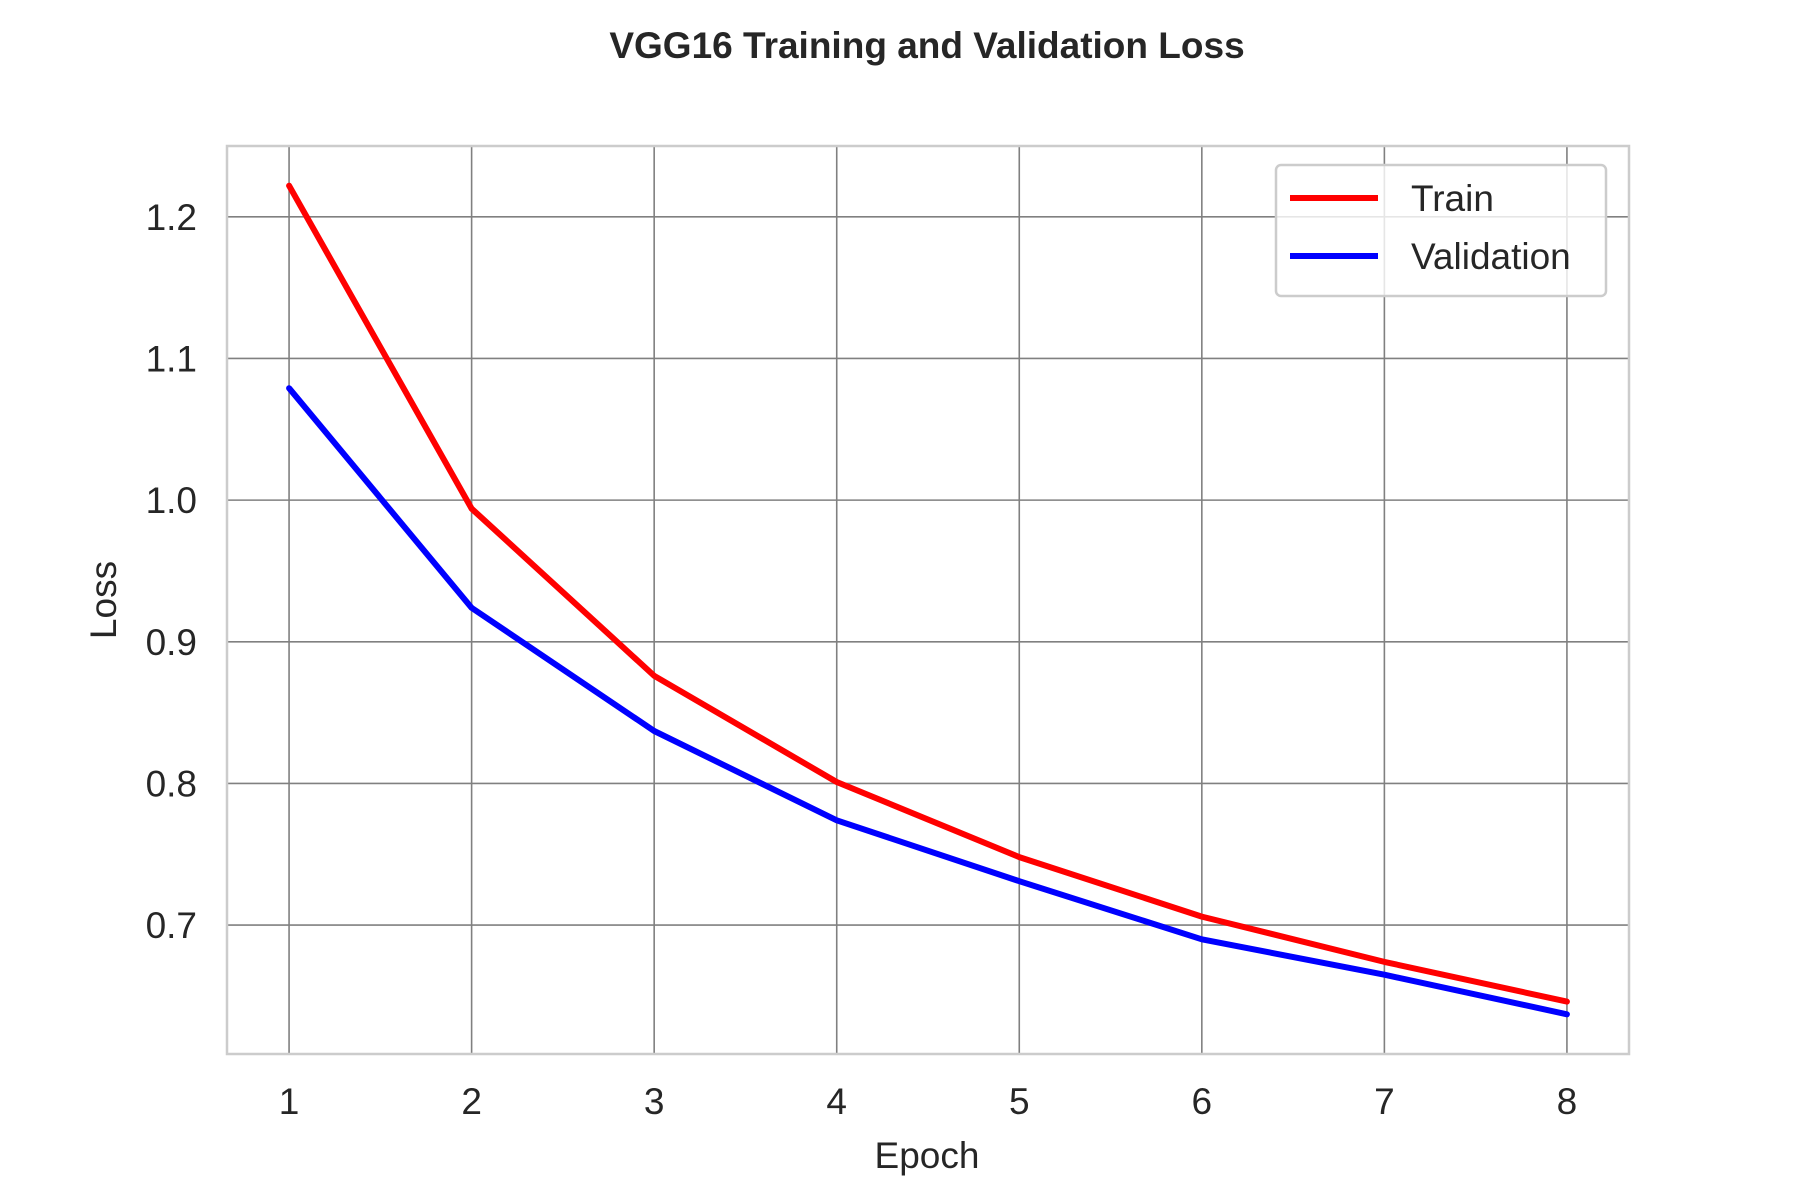 The height and width of the screenshot is (1200, 1800). Describe the element at coordinates (171, 642) in the screenshot. I see `y-tick-label: 0.9` at that location.